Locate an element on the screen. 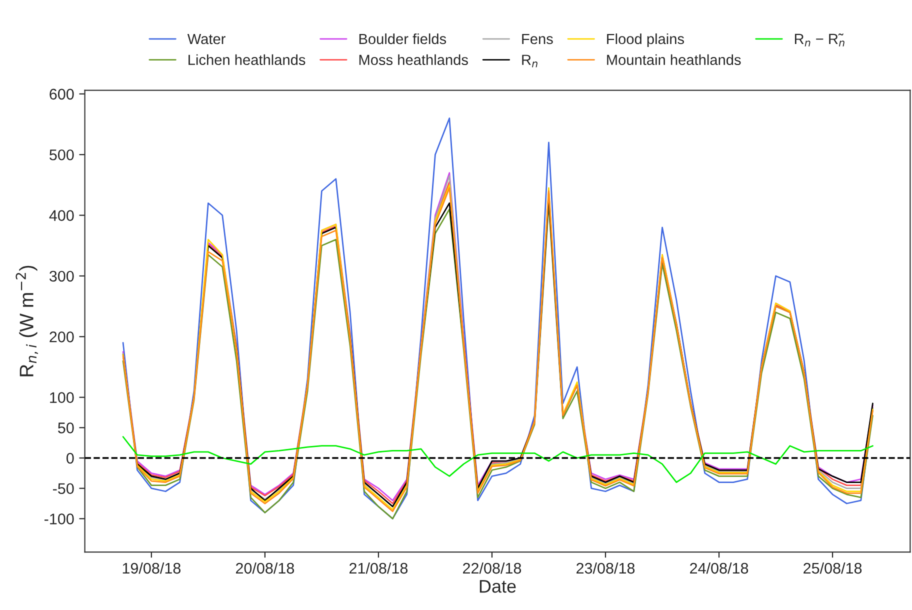  x-tick-label: 21/08/18 is located at coordinates (379, 568).